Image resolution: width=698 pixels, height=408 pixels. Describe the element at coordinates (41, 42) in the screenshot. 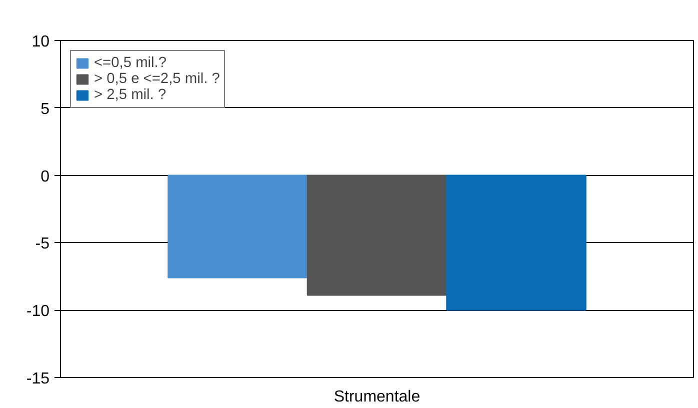

I see `y-tick-label: 10` at that location.